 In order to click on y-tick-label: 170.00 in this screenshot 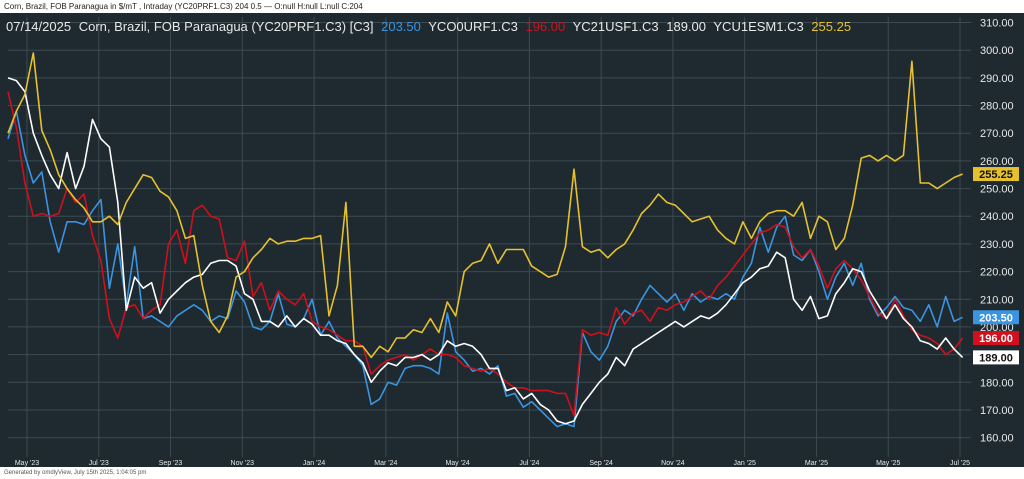, I will do `click(997, 411)`.